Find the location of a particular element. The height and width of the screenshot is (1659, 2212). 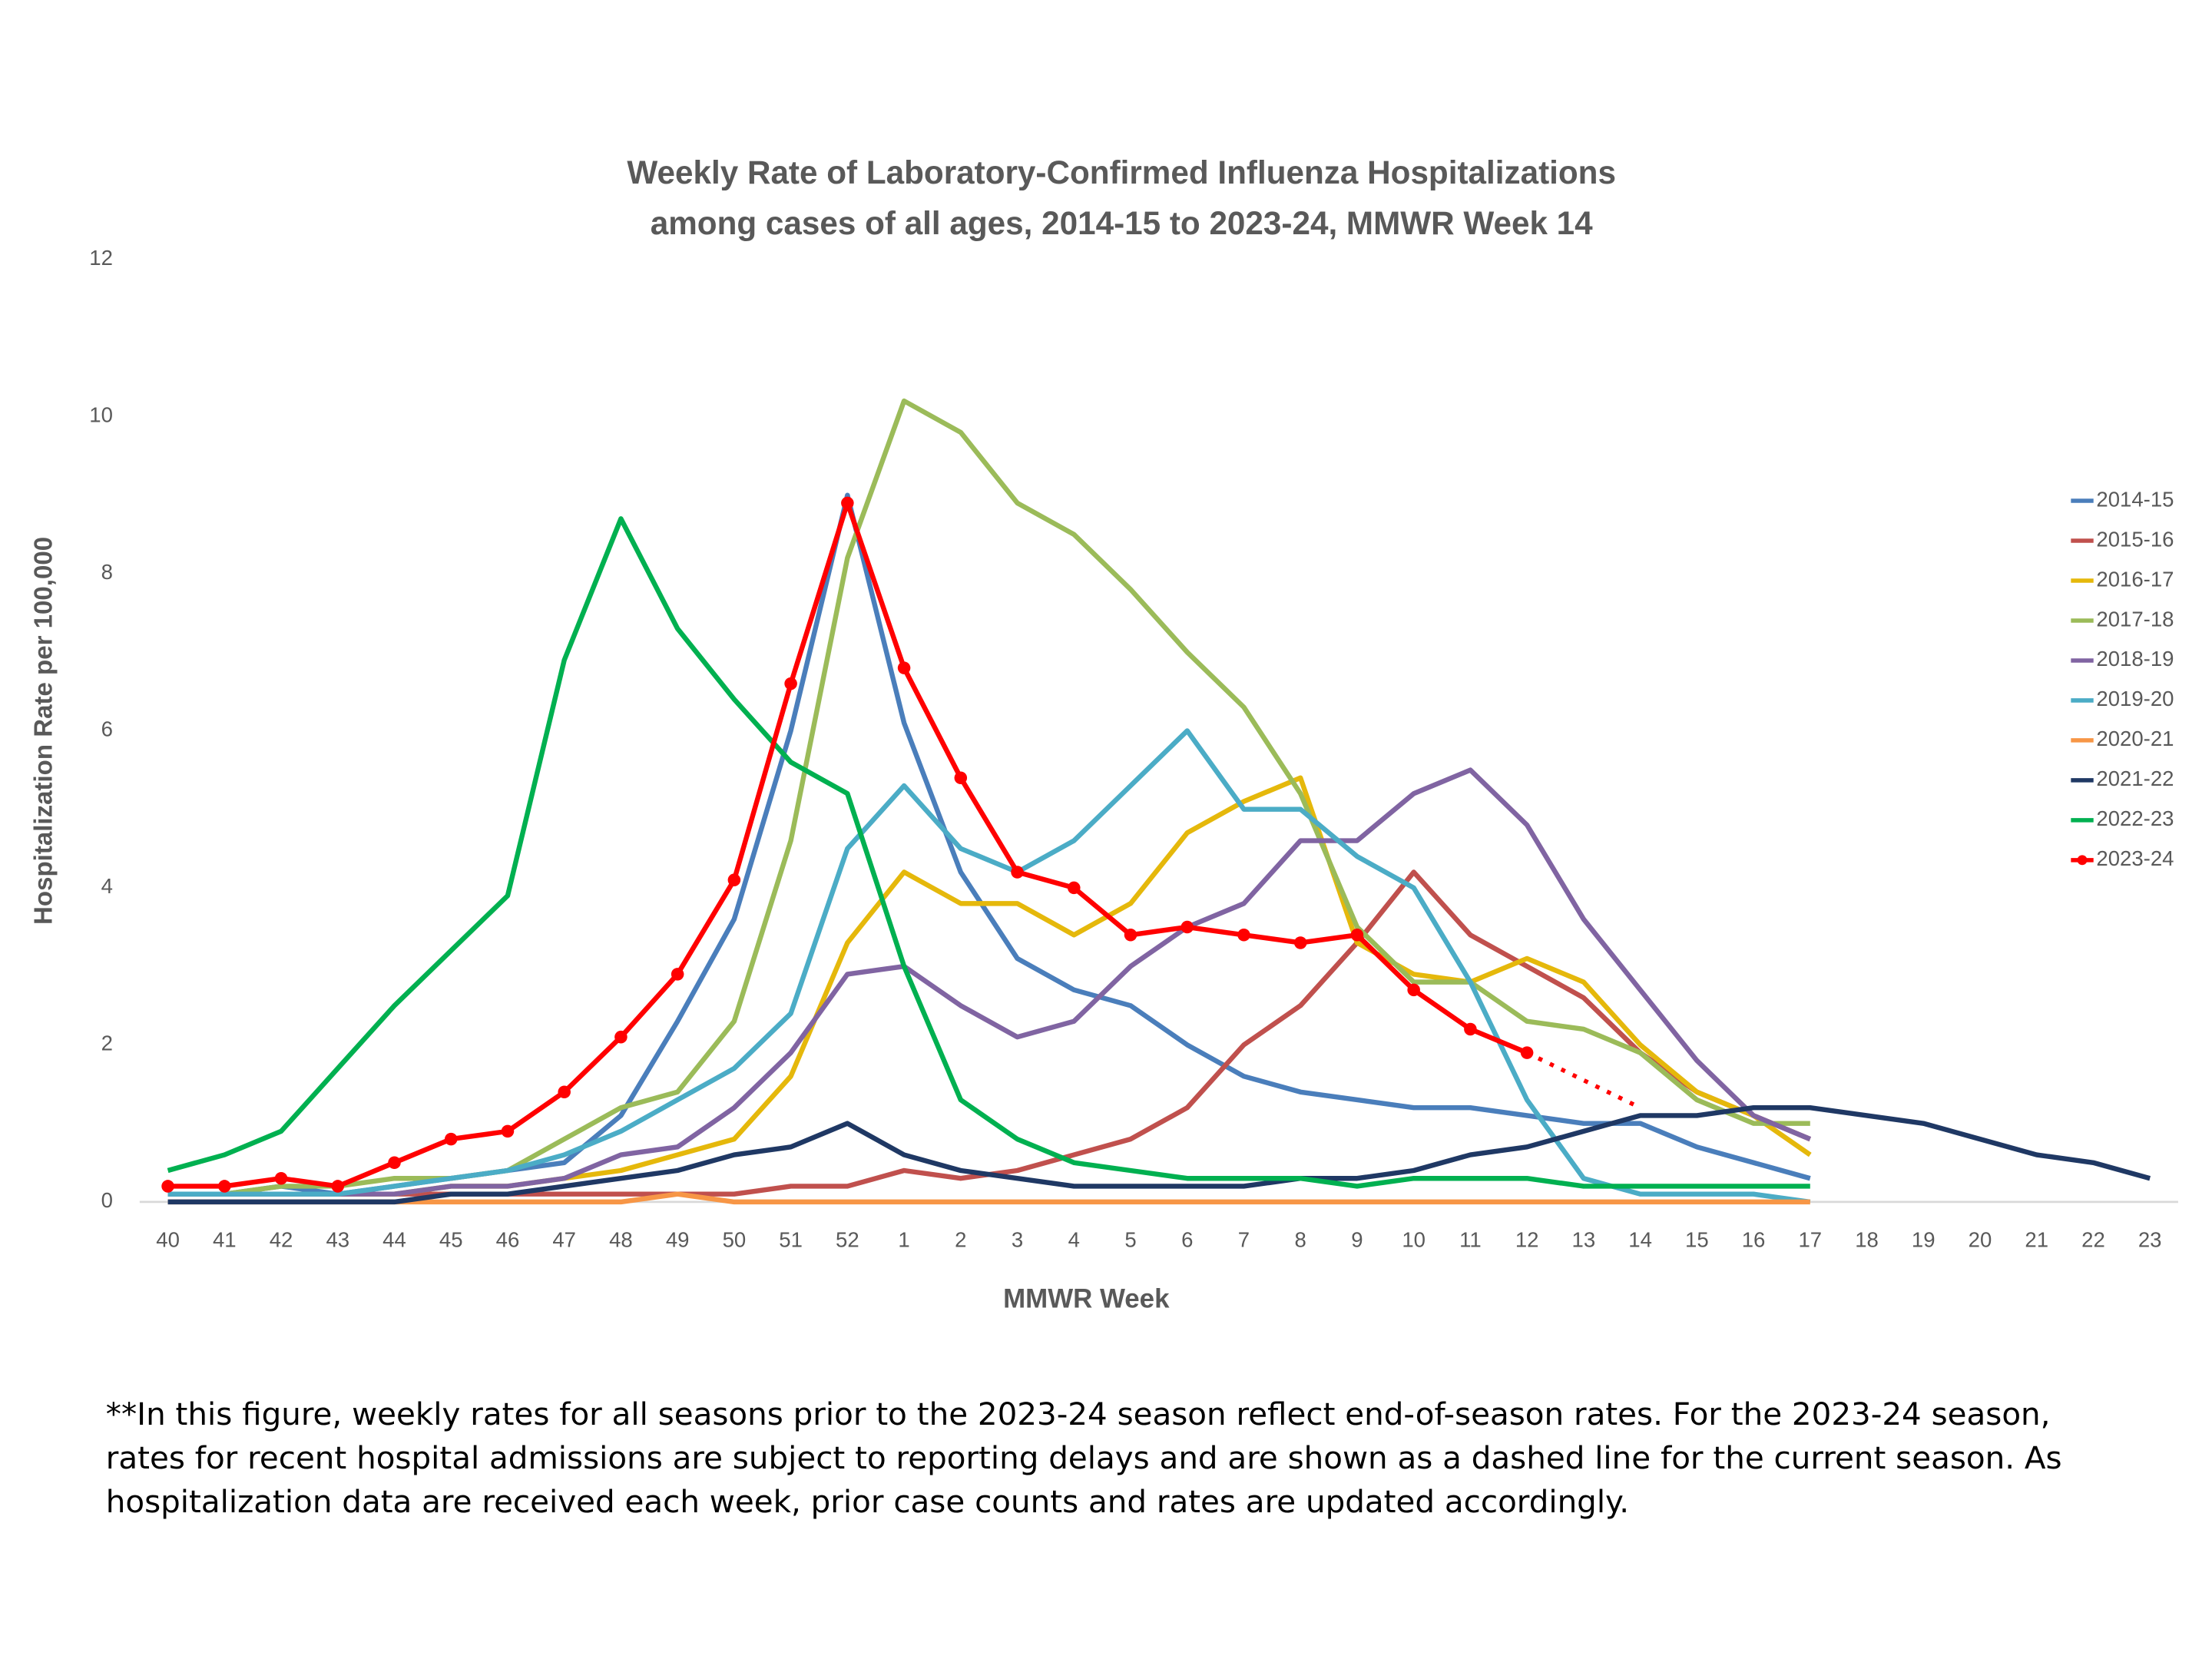

y-tick-label: 12 is located at coordinates (101, 258).